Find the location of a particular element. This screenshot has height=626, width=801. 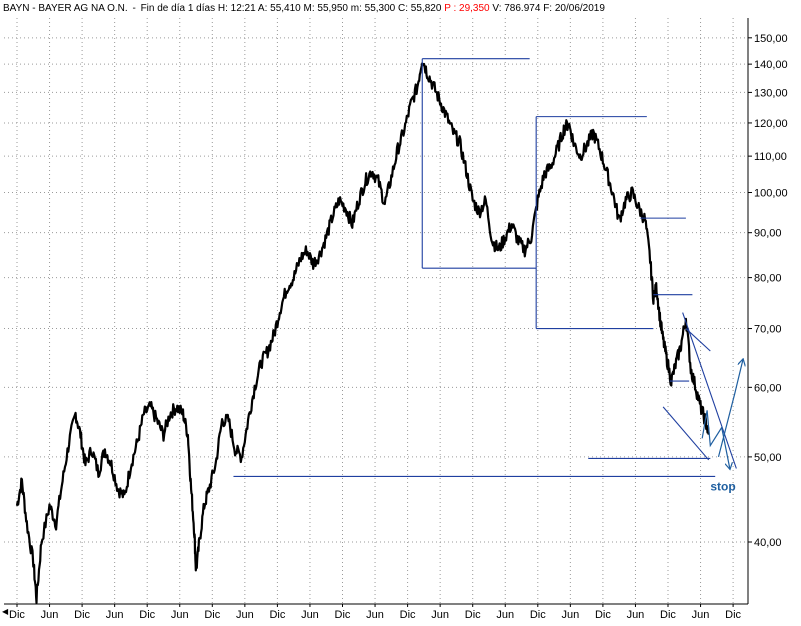

scroll-left-icon: ◀ is located at coordinates (5, 611).